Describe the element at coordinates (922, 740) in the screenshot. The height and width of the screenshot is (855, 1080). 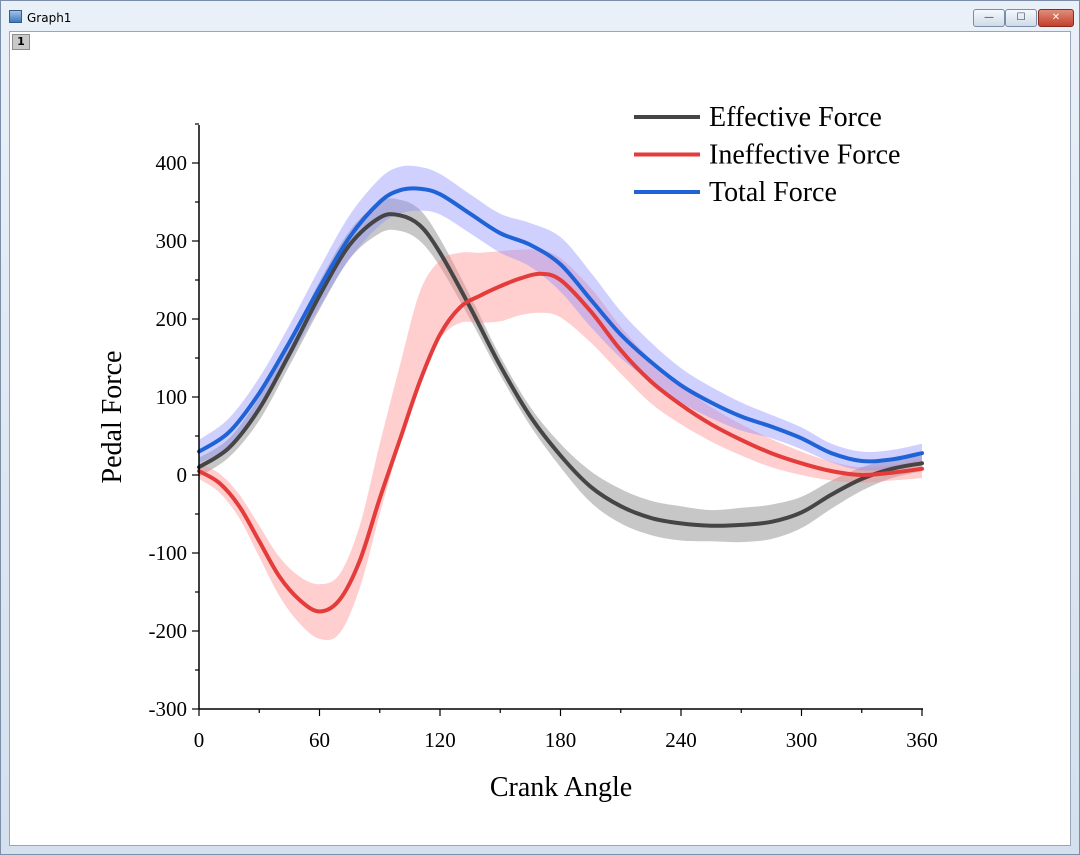
I see `x-tick-label: 360` at that location.